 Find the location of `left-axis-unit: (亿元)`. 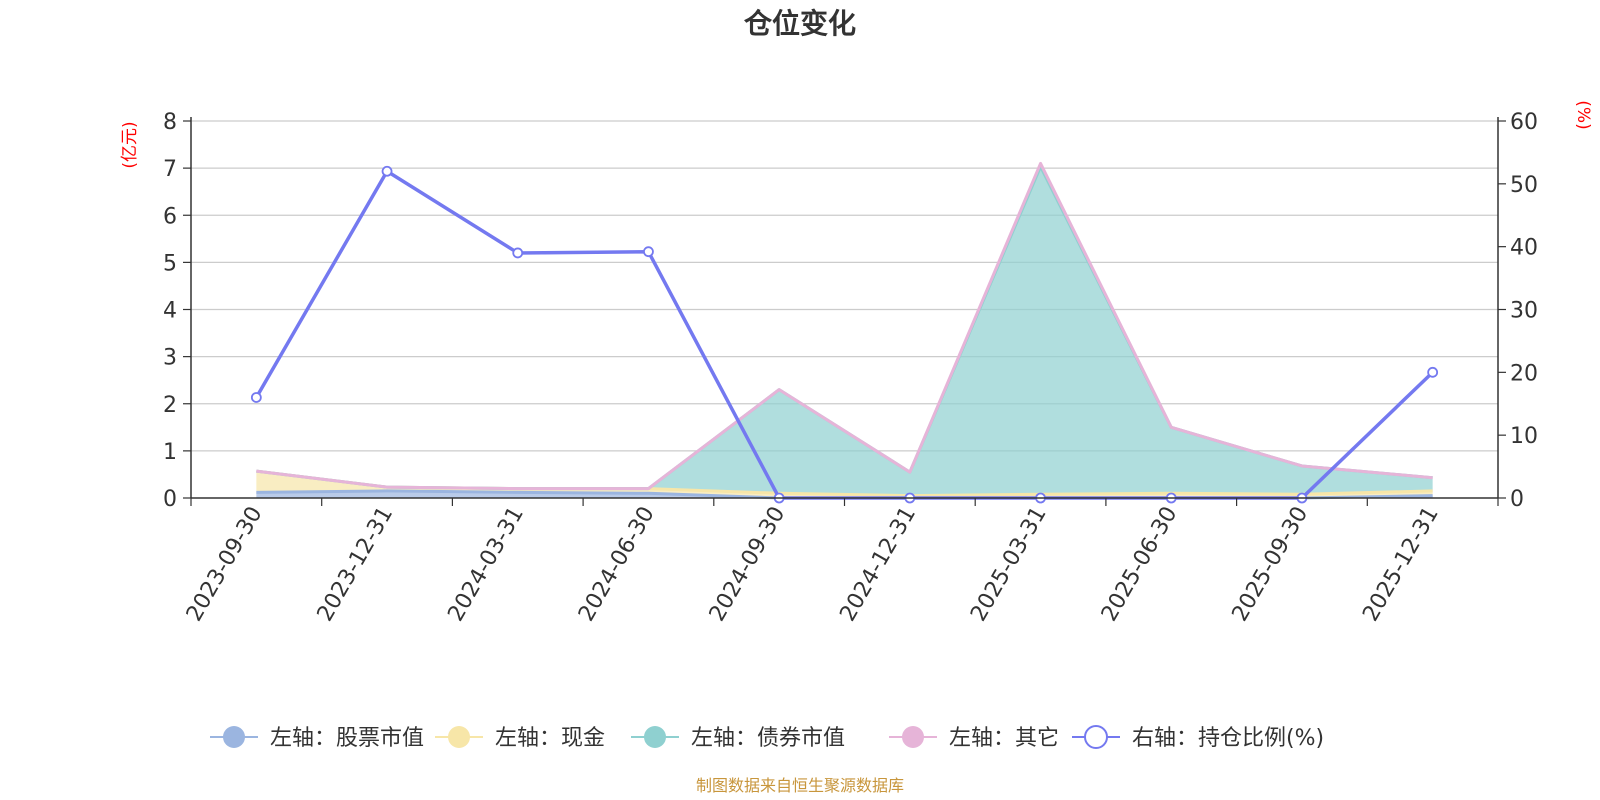

left-axis-unit: (亿元) is located at coordinates (130, 144).